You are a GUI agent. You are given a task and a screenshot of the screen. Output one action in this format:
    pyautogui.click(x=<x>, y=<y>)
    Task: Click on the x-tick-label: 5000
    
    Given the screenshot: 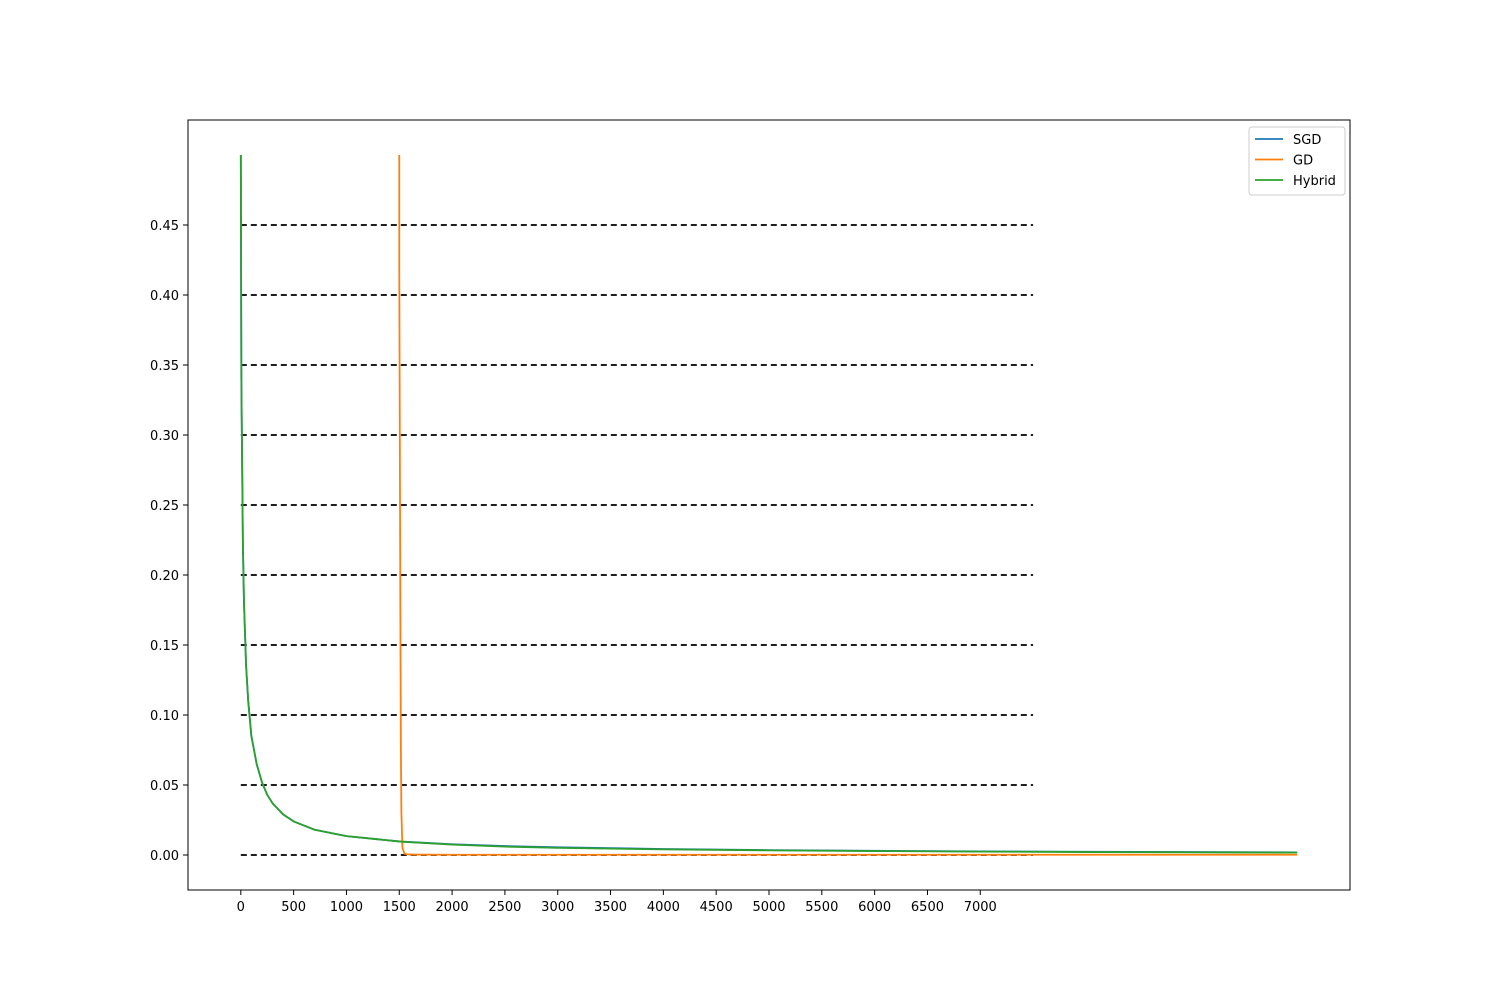 What is the action you would take?
    pyautogui.click(x=768, y=907)
    